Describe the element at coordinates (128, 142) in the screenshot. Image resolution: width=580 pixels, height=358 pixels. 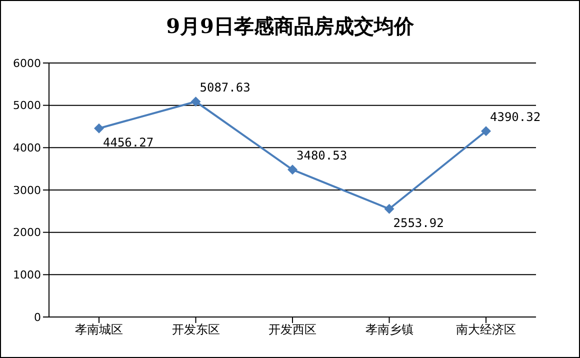
I see `data-label: 4456.27` at that location.